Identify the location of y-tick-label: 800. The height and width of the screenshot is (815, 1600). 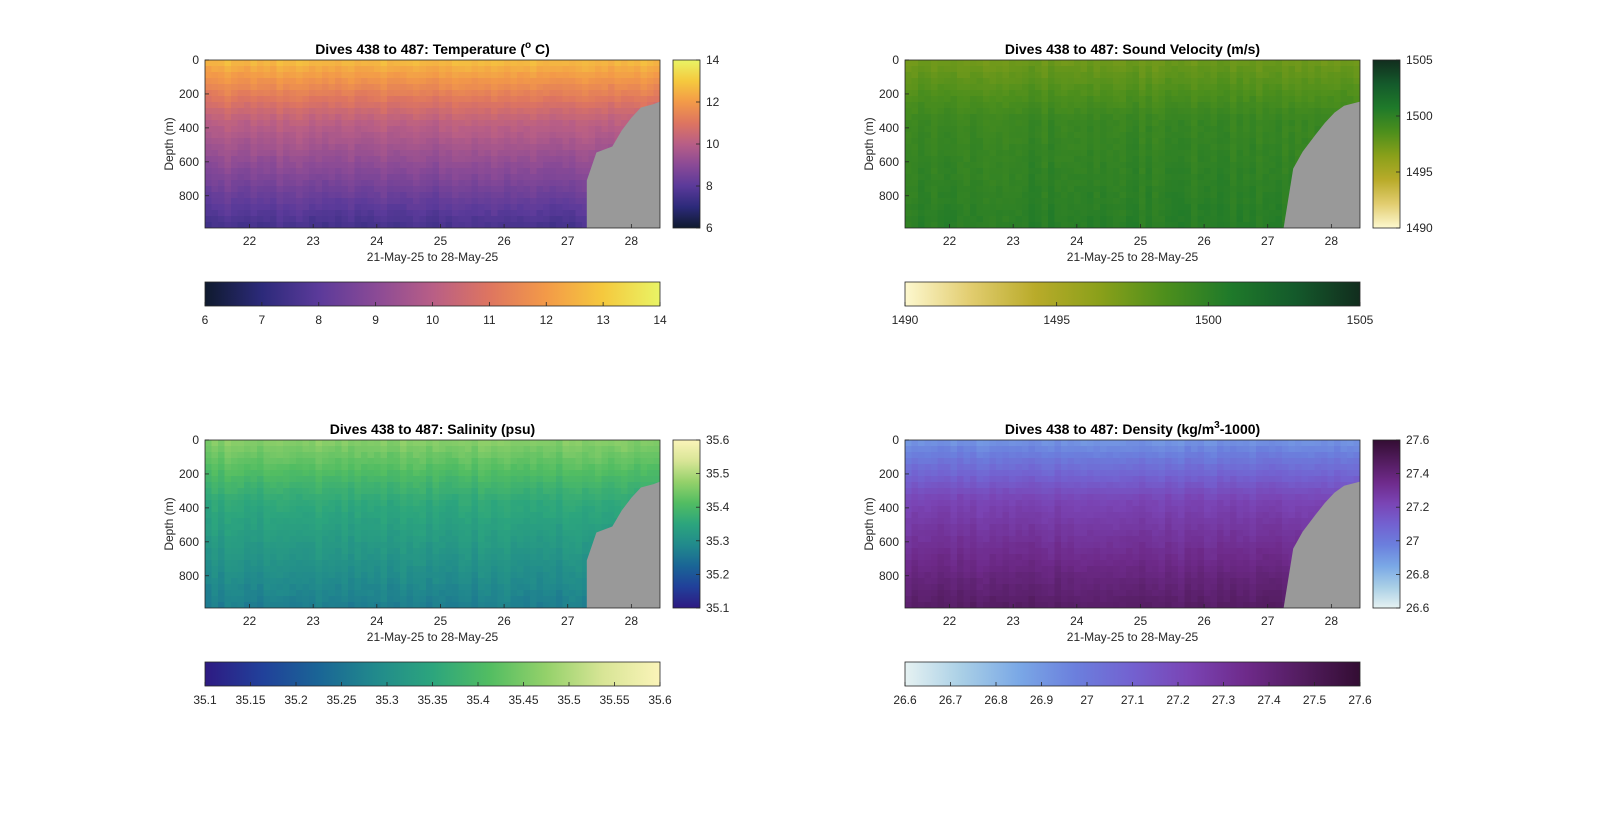
(189, 196).